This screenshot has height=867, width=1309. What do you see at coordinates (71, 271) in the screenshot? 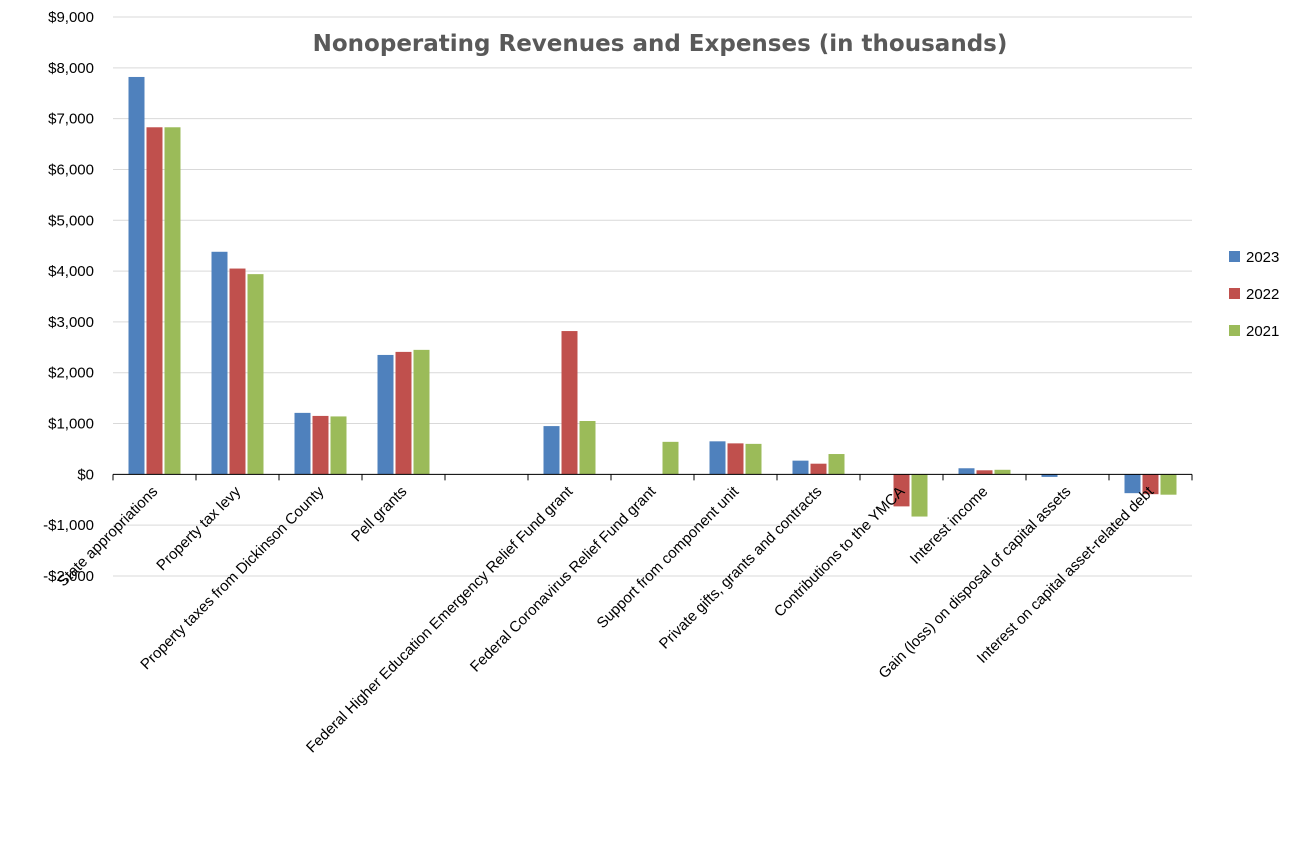
I see `y-tick-label: $4,000` at bounding box center [71, 271].